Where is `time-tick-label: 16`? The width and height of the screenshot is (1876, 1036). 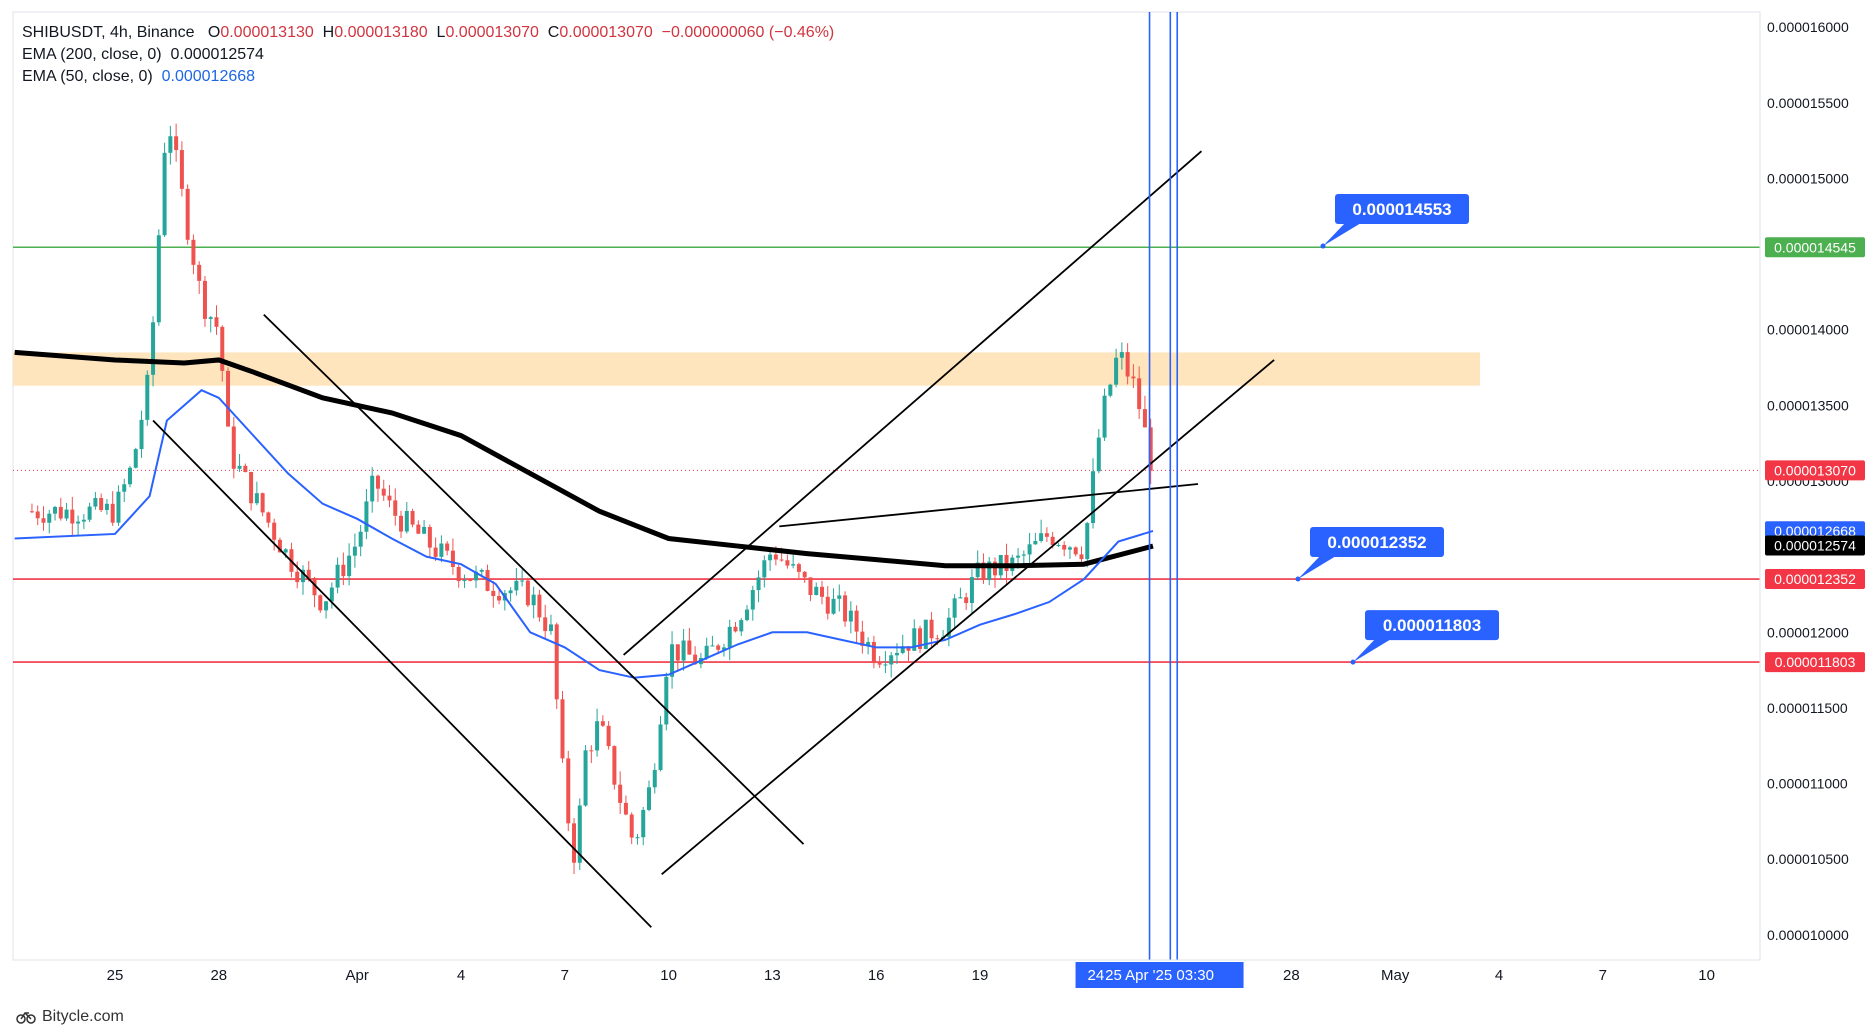
time-tick-label: 16 is located at coordinates (876, 975).